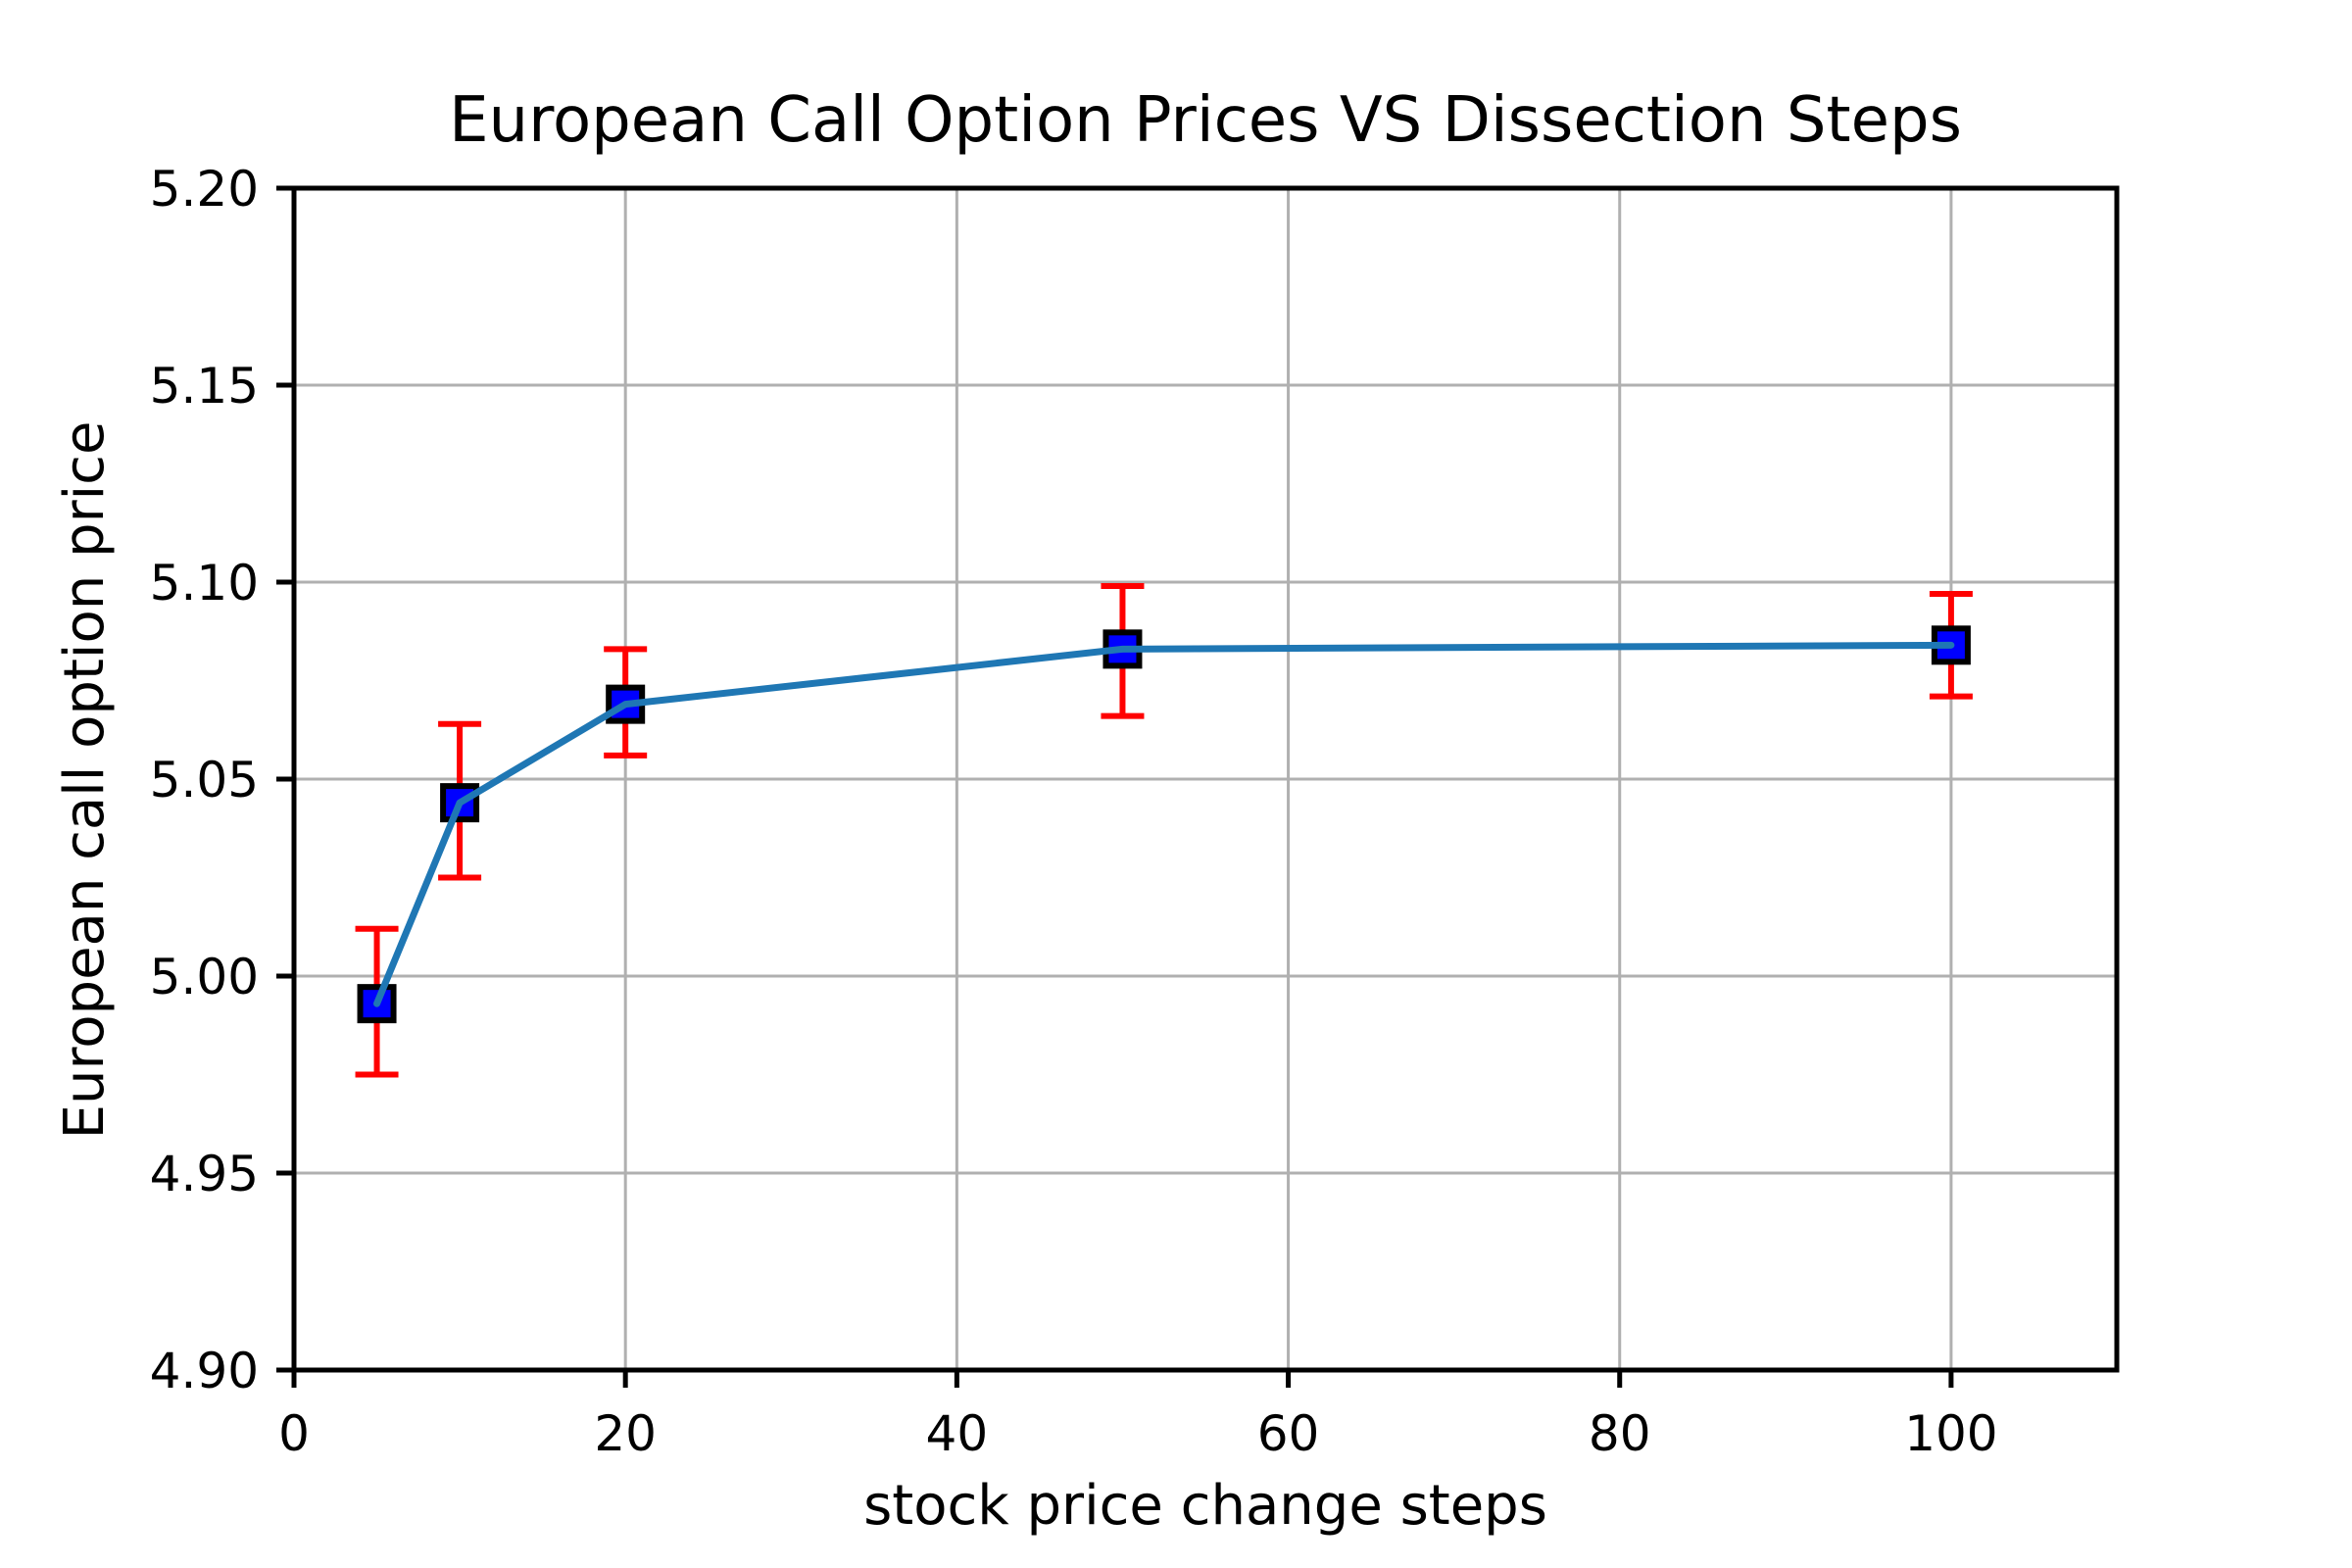  Describe the element at coordinates (204, 780) in the screenshot. I see `y-tick-label: 5.05` at that location.